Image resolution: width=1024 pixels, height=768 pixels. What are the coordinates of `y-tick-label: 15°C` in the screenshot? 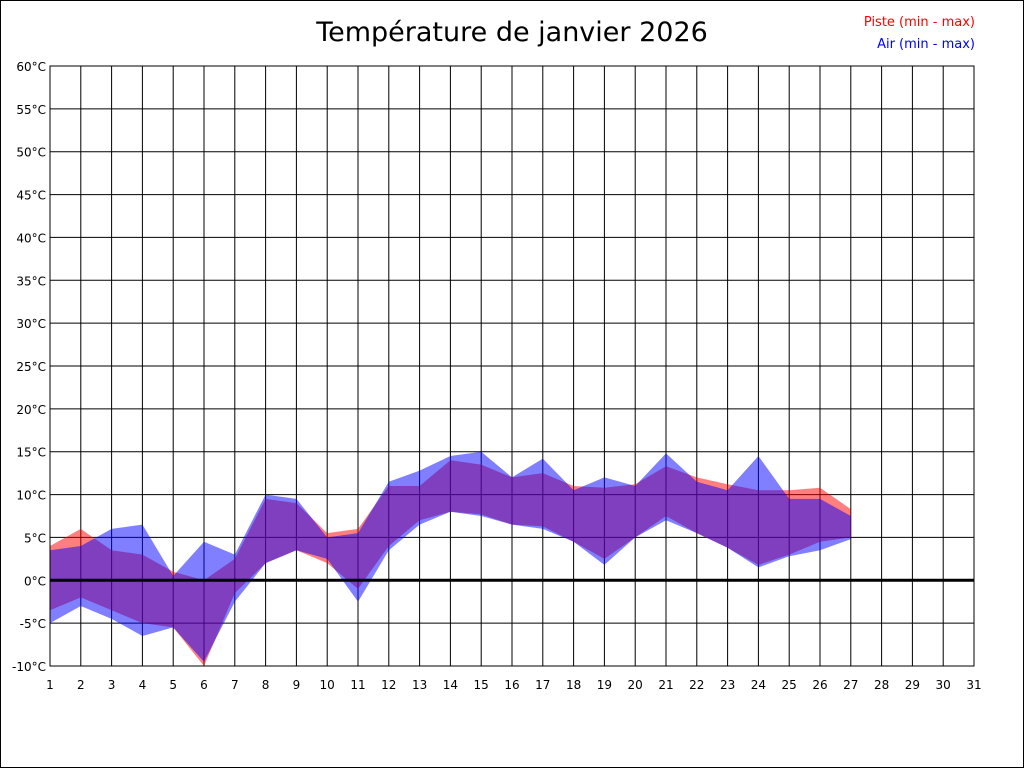 It's located at (31, 453).